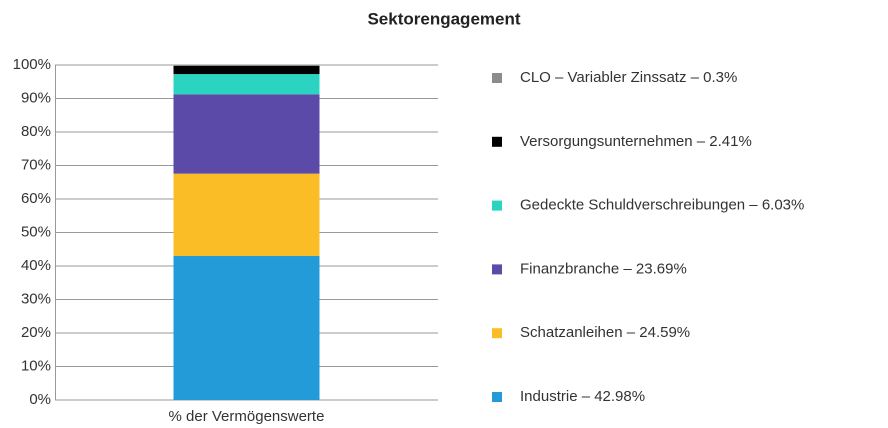 The width and height of the screenshot is (888, 428). Describe the element at coordinates (603, 268) in the screenshot. I see `legend-label: Finanzbranche – 23.69%` at that location.